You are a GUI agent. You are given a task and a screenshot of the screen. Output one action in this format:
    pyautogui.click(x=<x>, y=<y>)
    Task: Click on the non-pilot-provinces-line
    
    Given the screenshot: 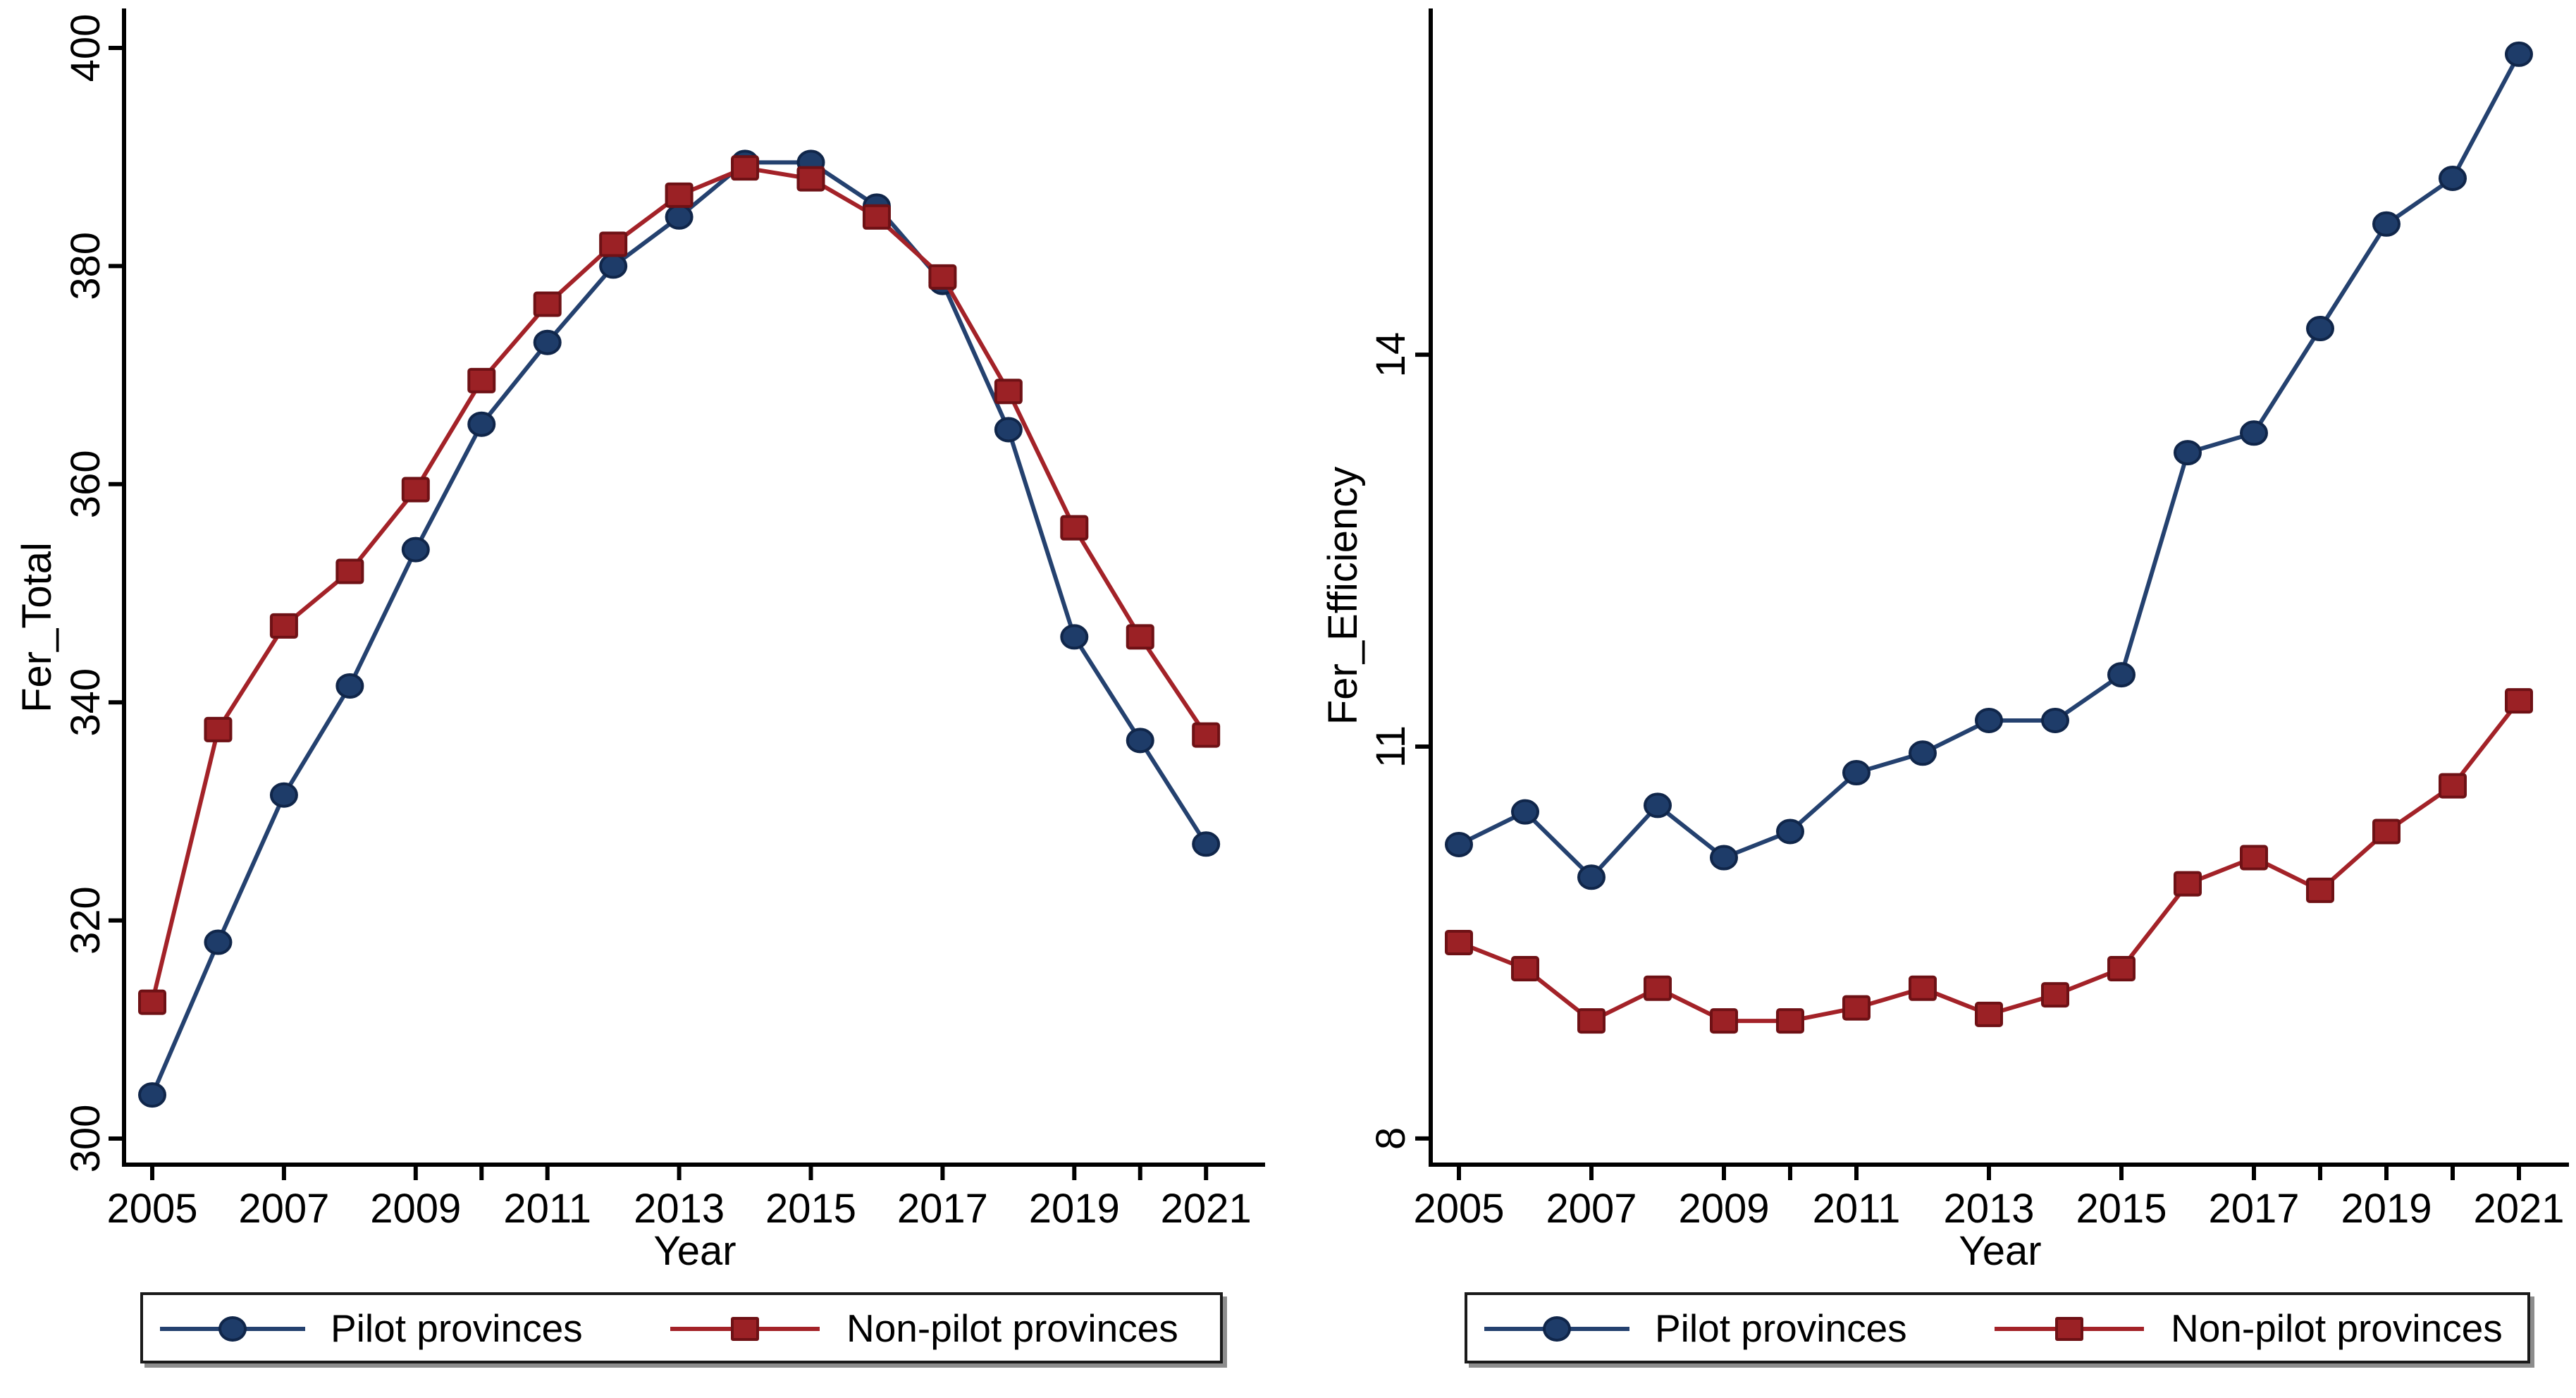 What is the action you would take?
    pyautogui.click(x=1989, y=861)
    